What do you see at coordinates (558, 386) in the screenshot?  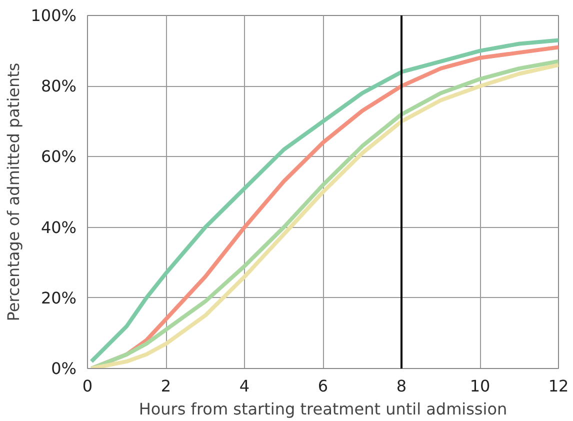 I see `x-tick-label: 12` at bounding box center [558, 386].